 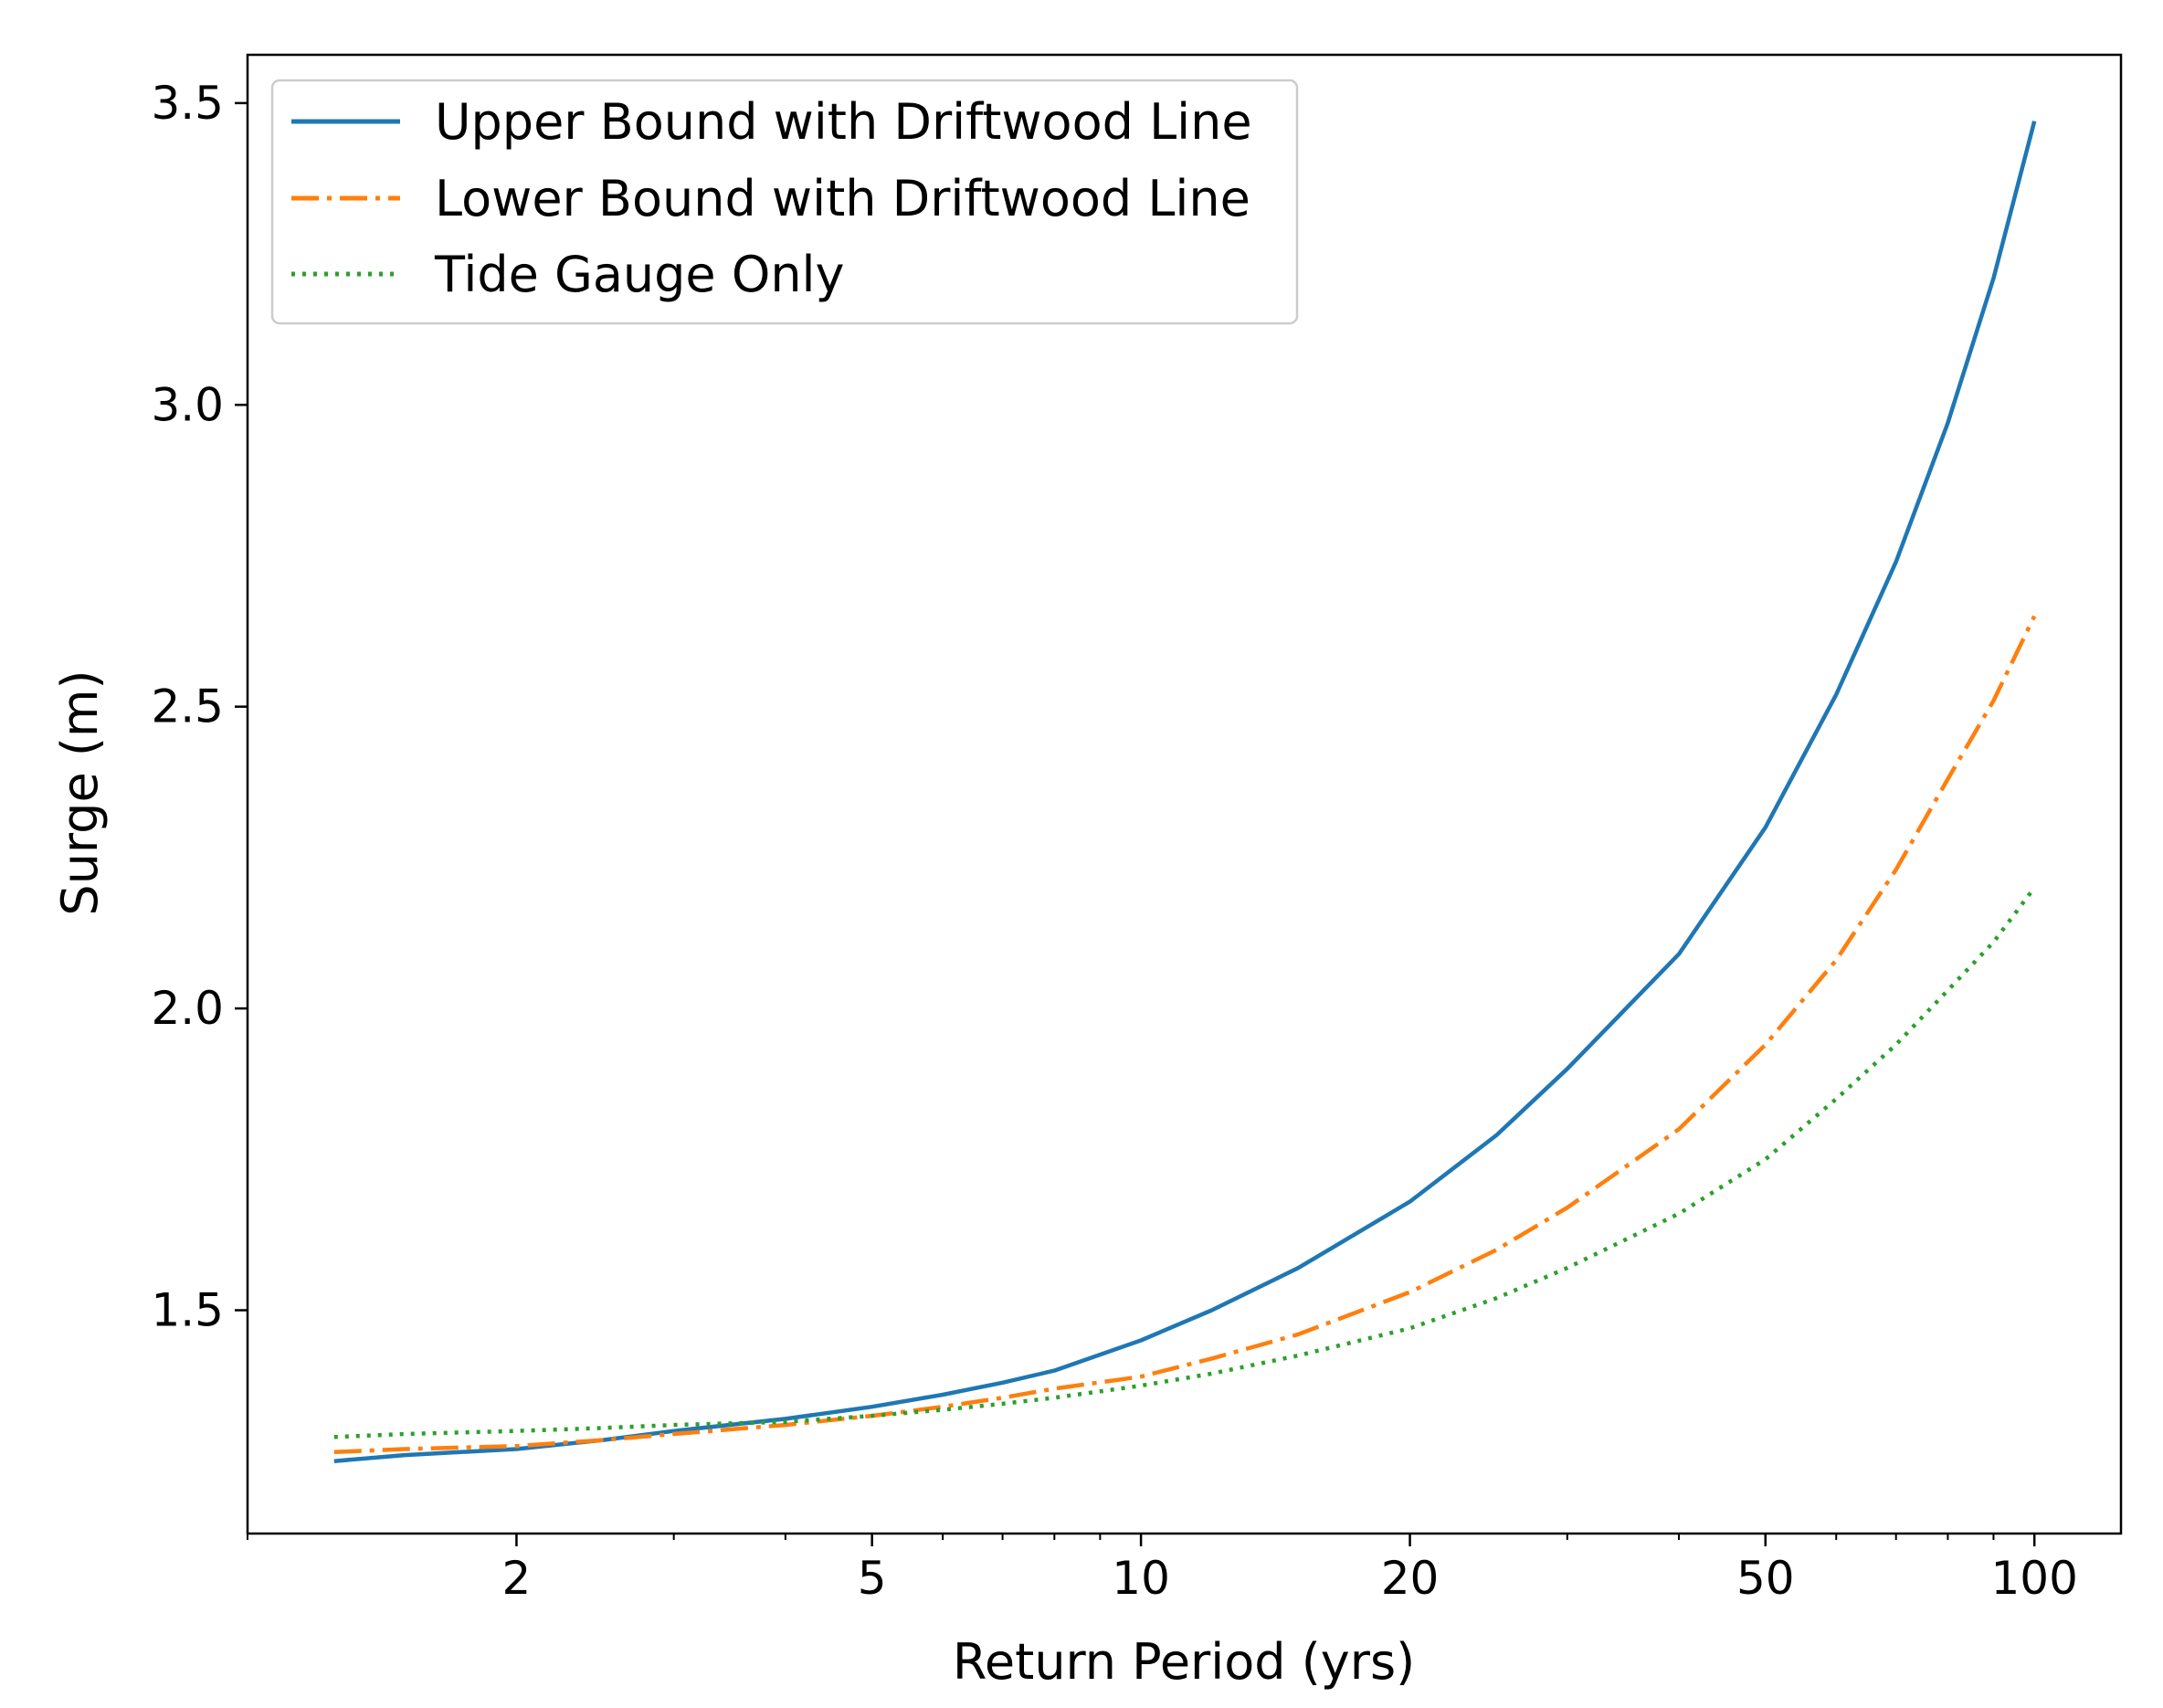 What do you see at coordinates (517, 1578) in the screenshot?
I see `x-tick-label: 2` at bounding box center [517, 1578].